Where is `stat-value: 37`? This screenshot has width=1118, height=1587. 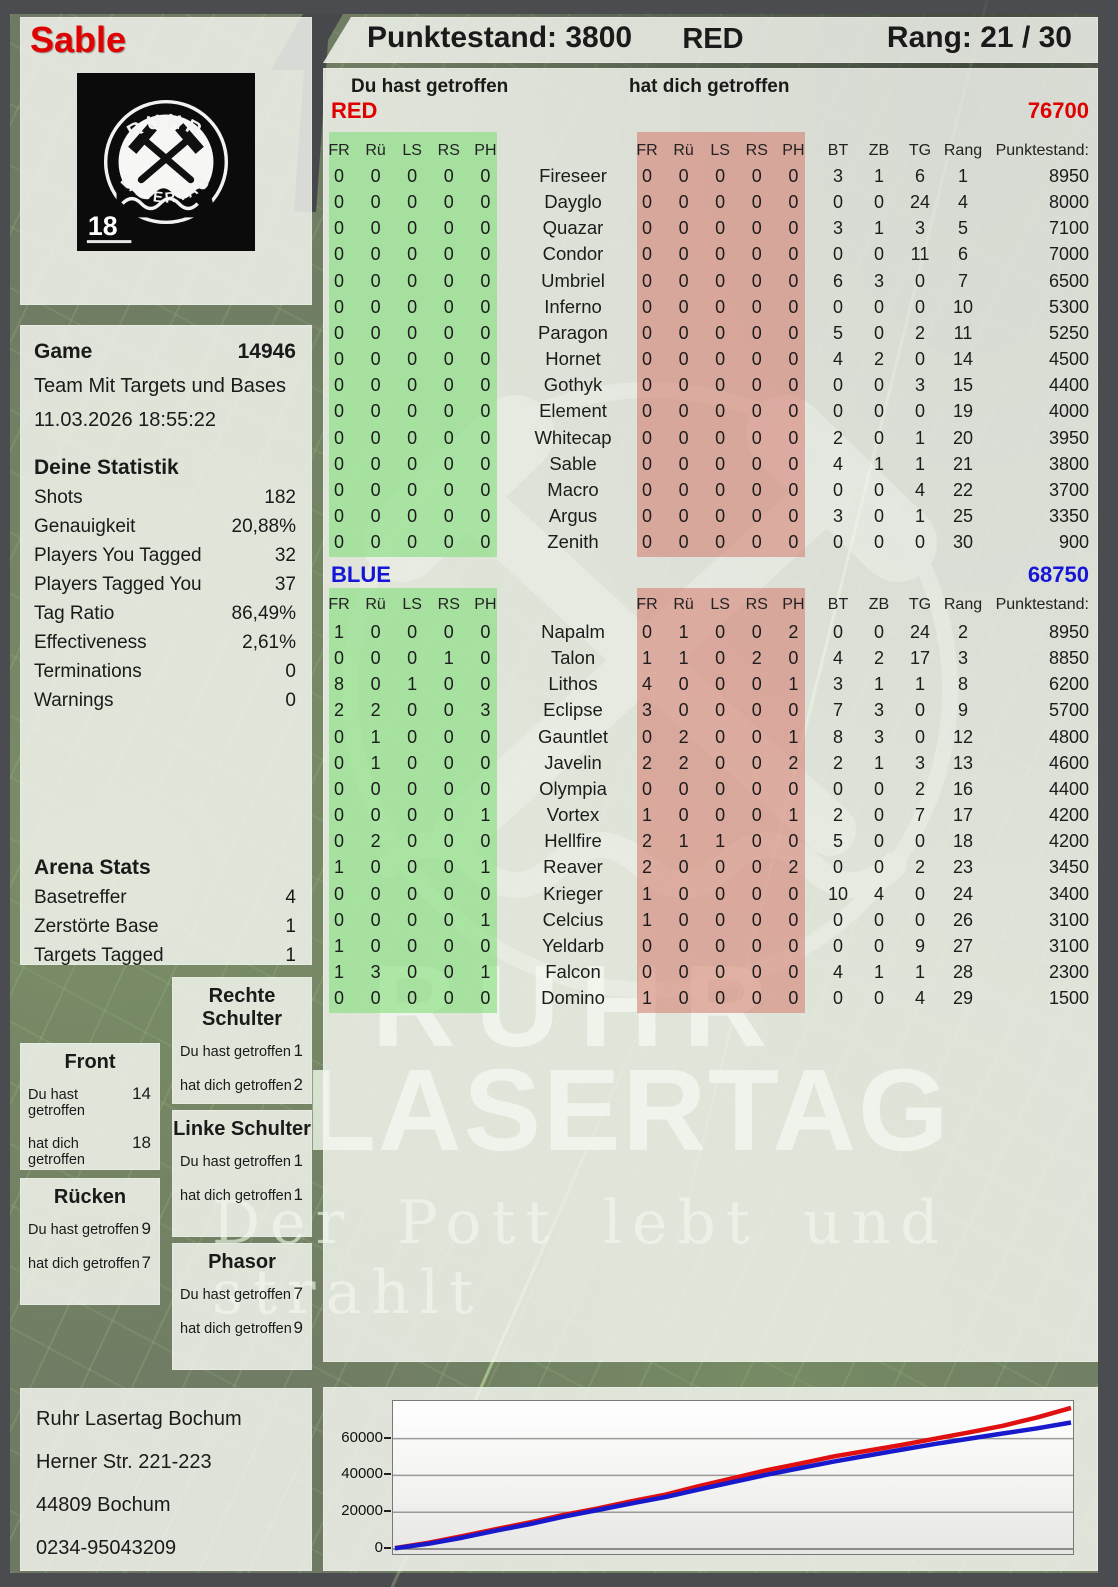 stat-value: 37 is located at coordinates (285, 584).